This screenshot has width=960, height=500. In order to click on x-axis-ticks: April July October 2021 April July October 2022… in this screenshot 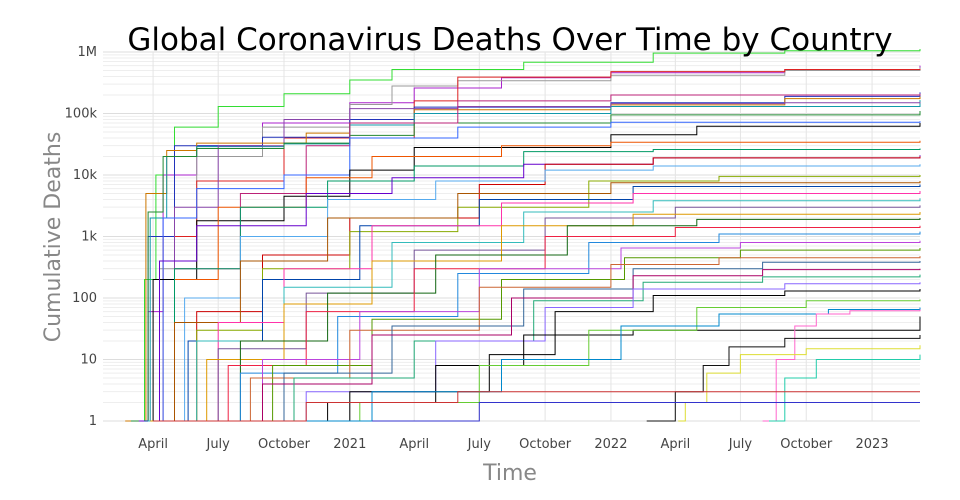, I will do `click(513, 444)`.